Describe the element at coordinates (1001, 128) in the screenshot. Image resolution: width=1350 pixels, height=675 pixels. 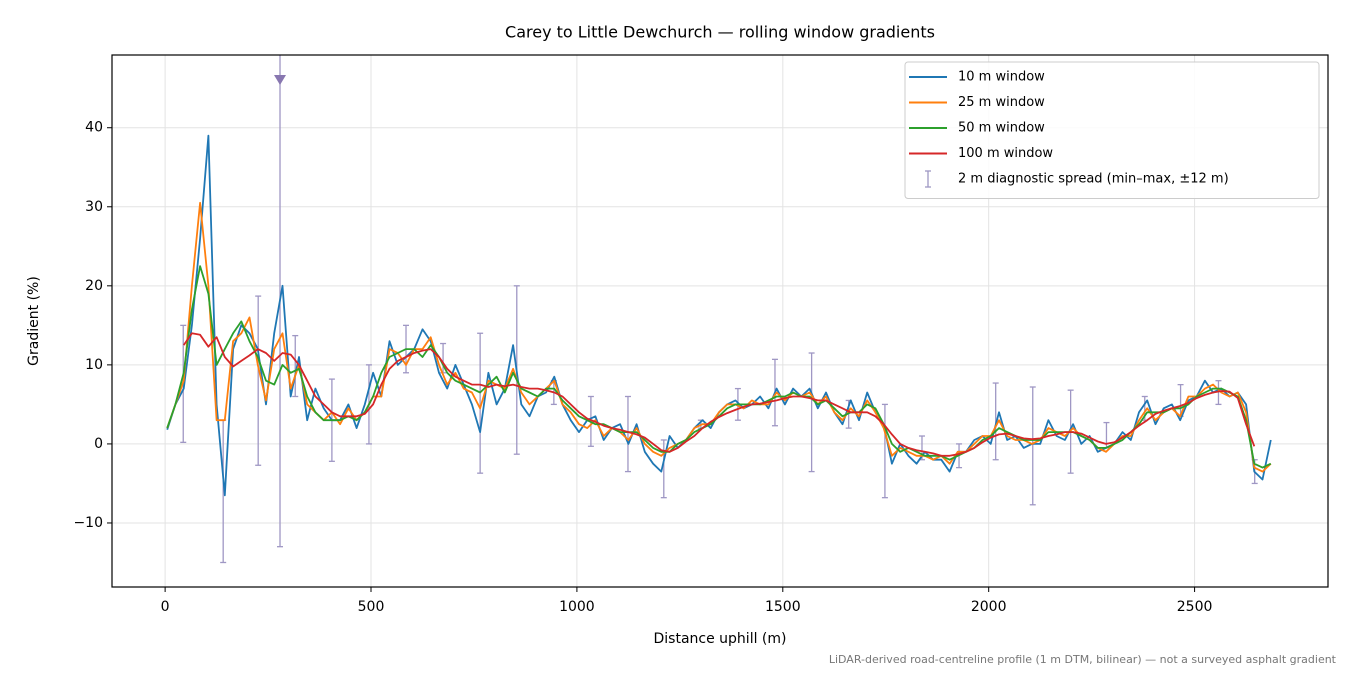
I see `legend-label: 50 m window` at that location.